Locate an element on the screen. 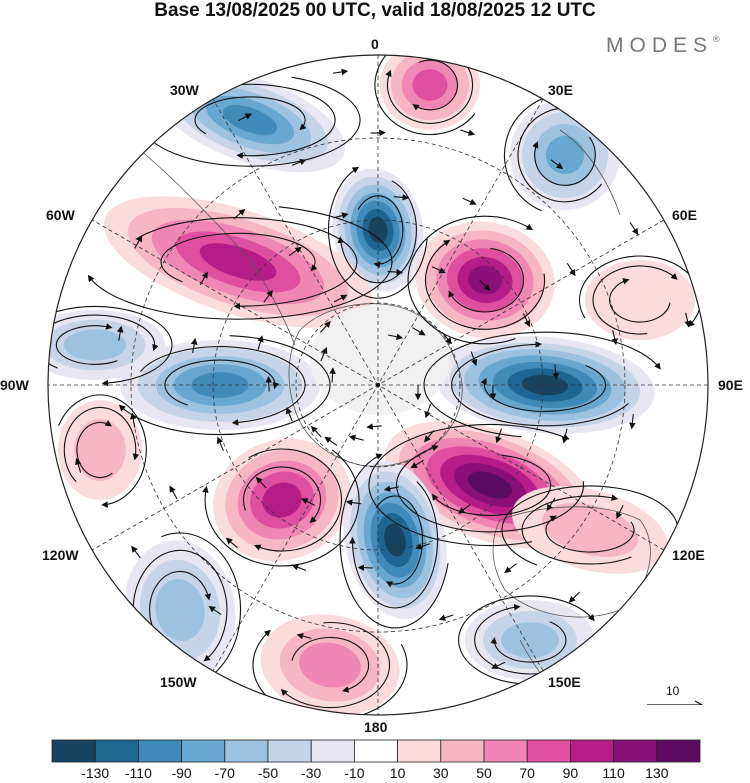 This screenshot has width=750, height=783. colorbar-tick-6: -10 is located at coordinates (354, 773).